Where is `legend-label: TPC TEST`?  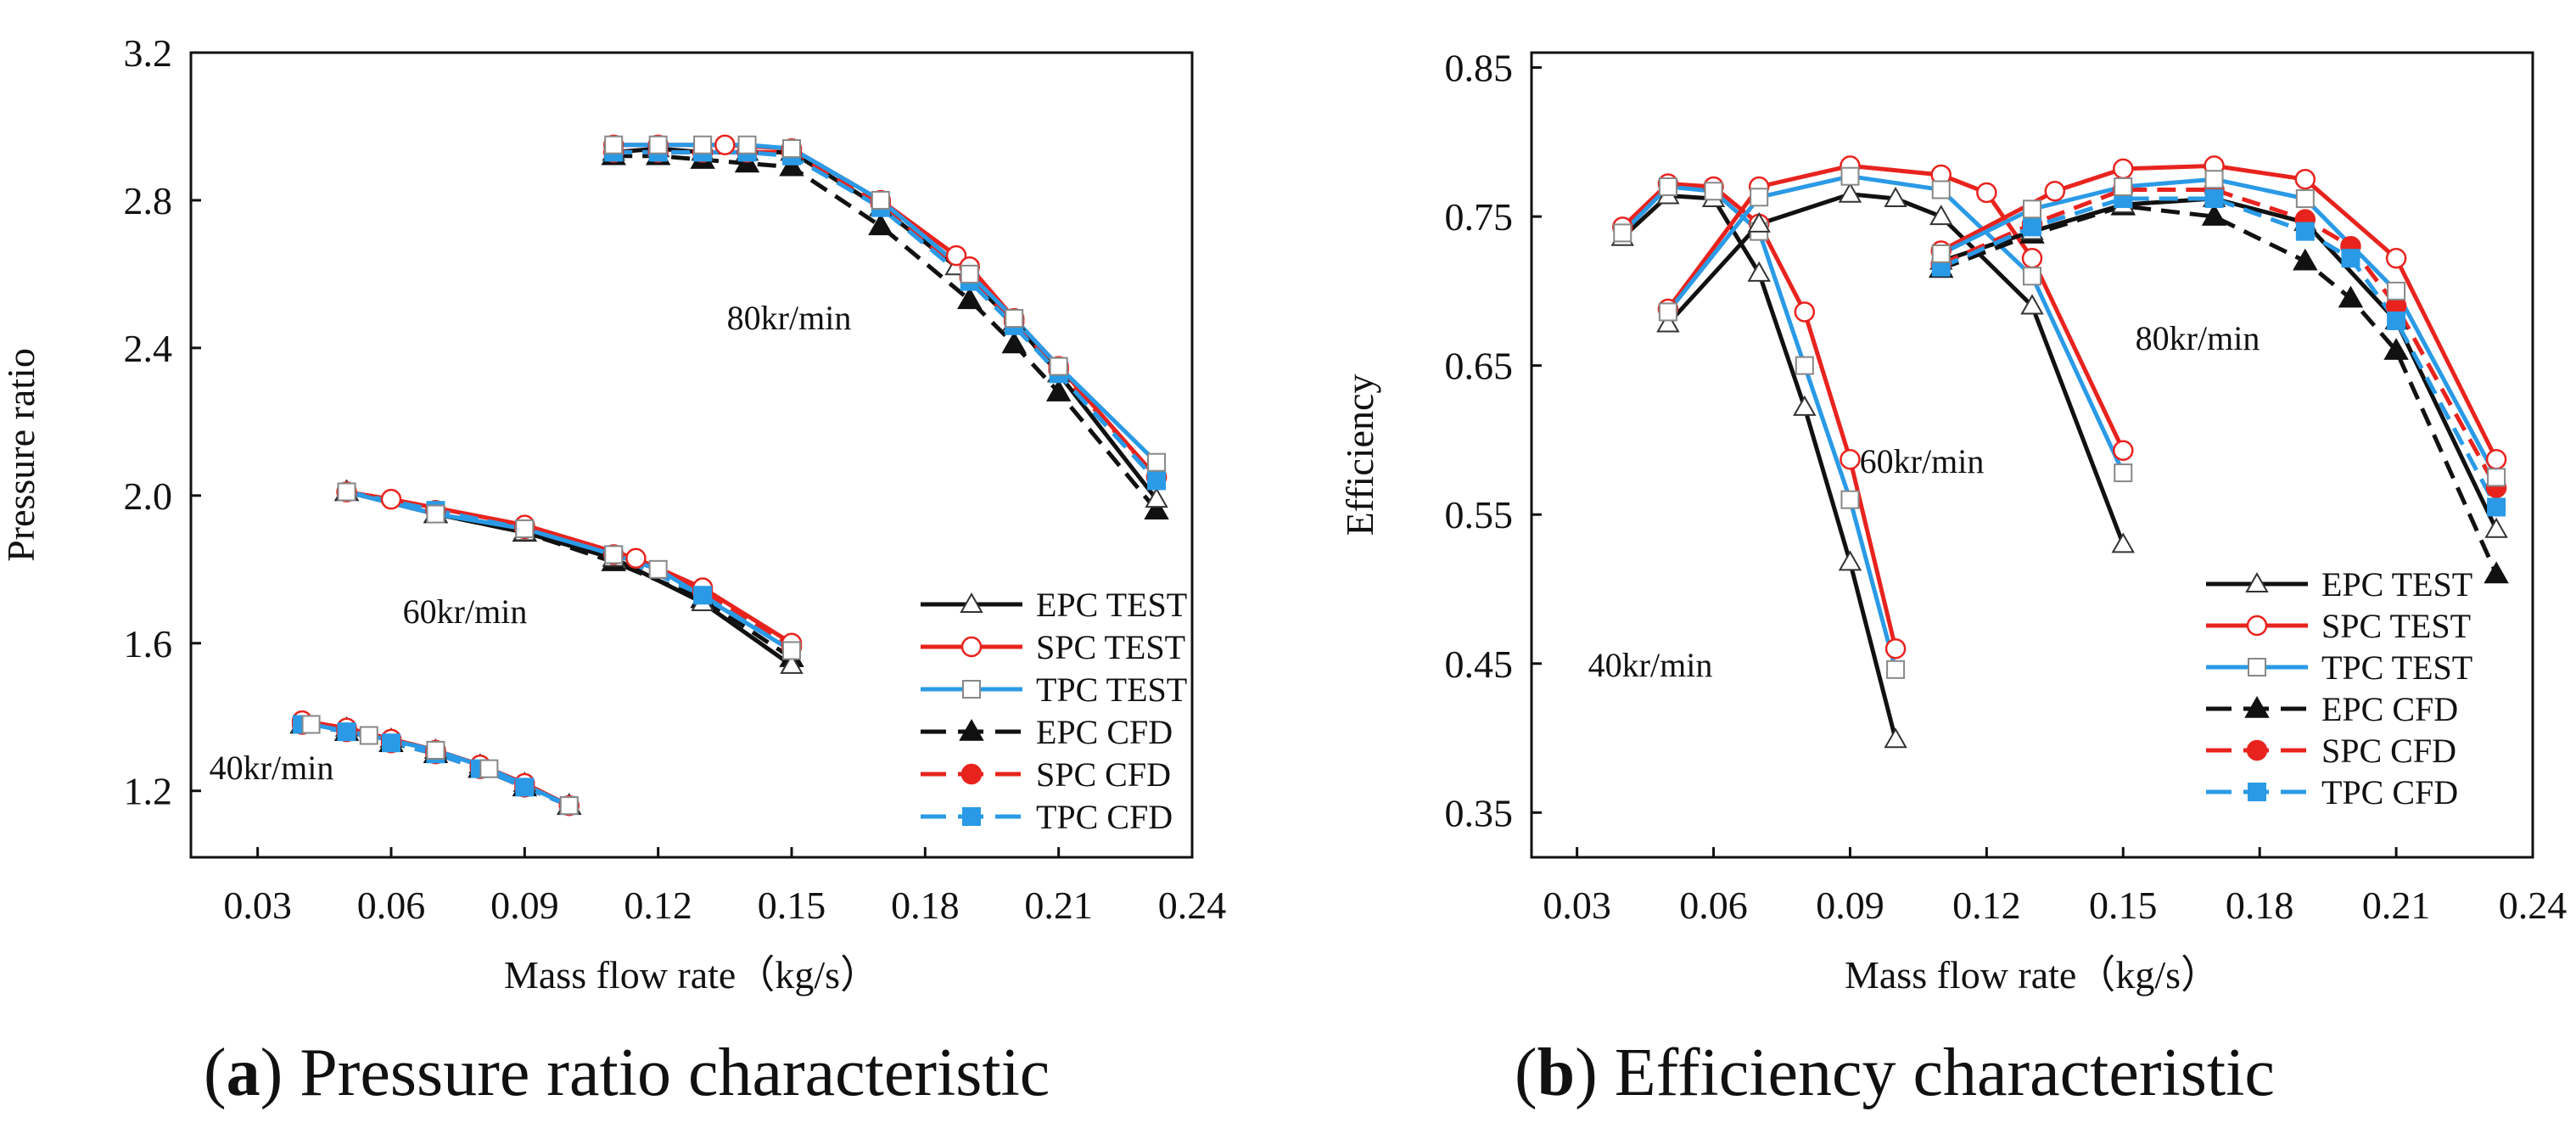
legend-label: TPC TEST is located at coordinates (2396, 667).